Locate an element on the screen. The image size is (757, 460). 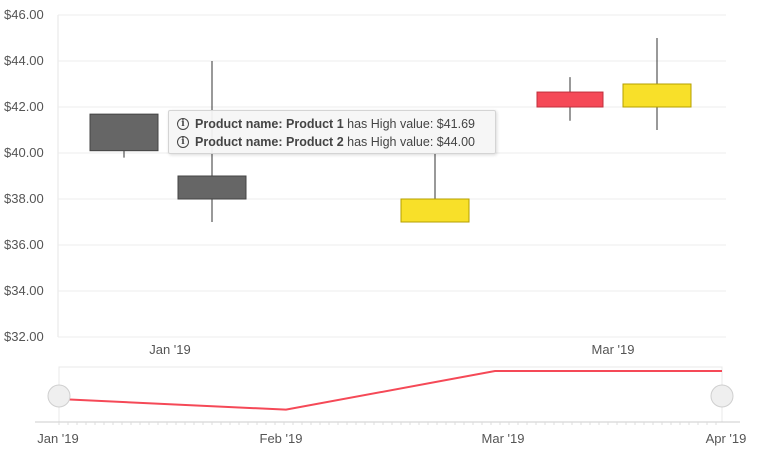
y-tick-label: $40.00 is located at coordinates (24, 152).